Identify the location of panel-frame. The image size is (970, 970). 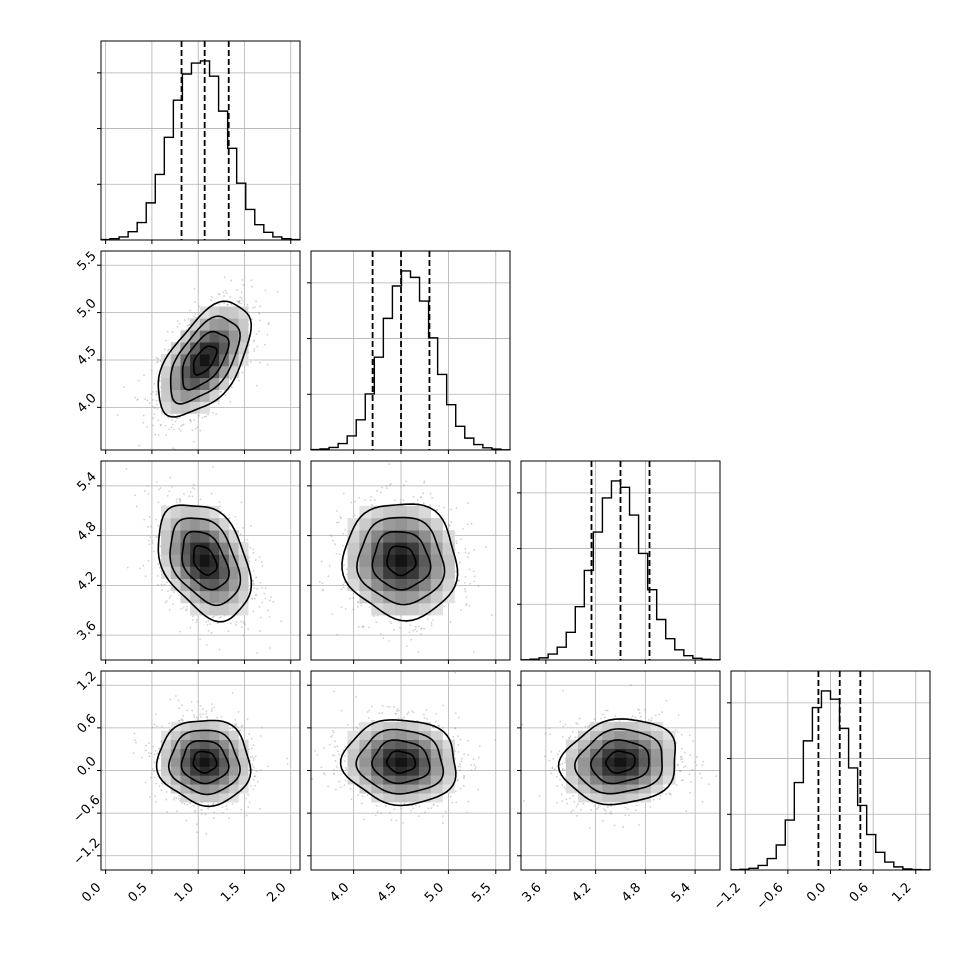
(200, 350).